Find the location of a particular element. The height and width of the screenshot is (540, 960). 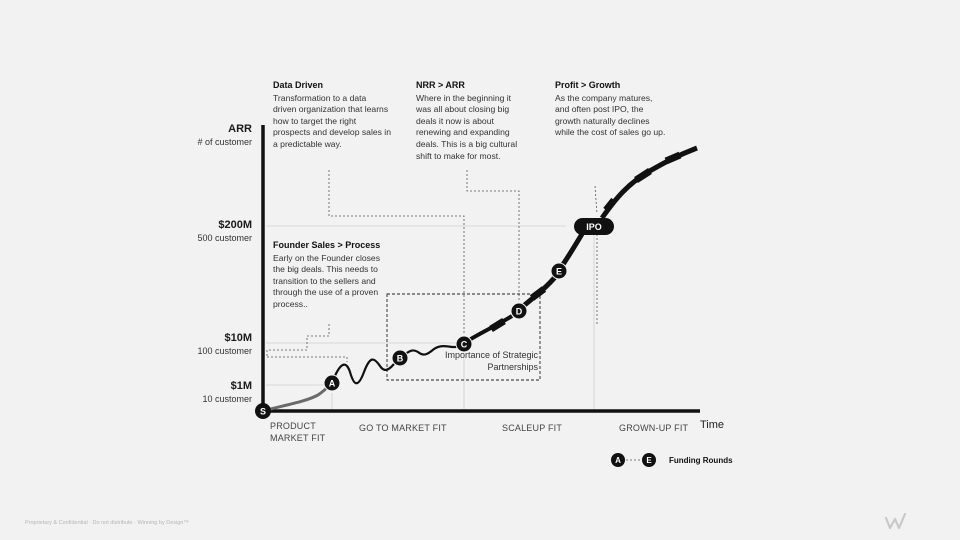

phase-grown-up-fit: GROWN-UP FIT is located at coordinates (654, 428).